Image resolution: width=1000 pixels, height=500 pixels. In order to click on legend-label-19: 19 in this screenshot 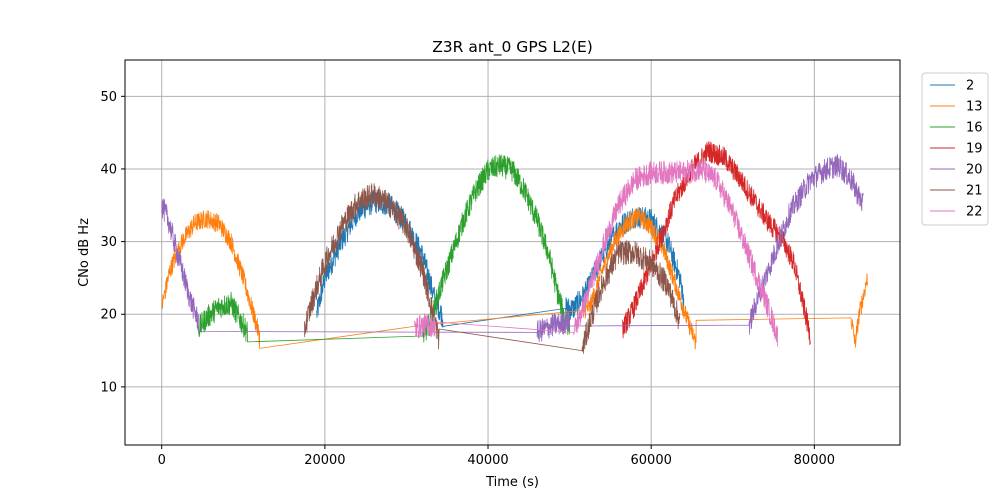, I will do `click(974, 149)`.